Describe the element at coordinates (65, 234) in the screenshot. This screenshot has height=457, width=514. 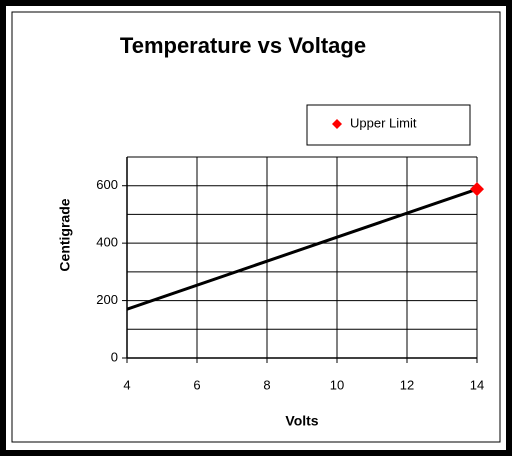
I see `y-axis-label: Centigrade` at that location.